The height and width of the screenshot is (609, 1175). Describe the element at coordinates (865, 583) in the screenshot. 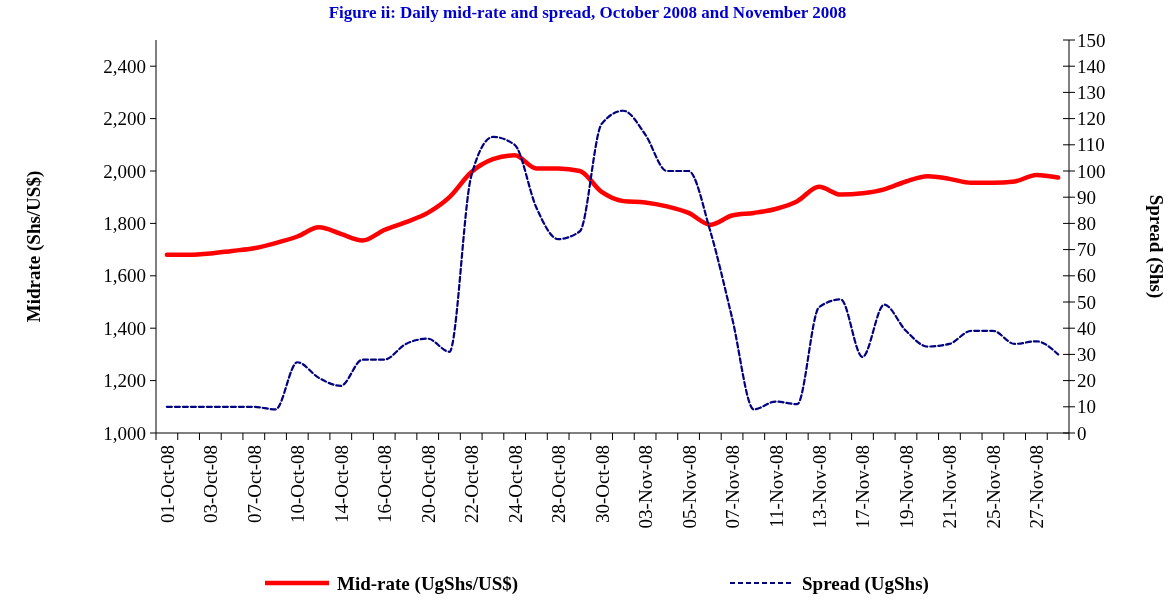

I see `legend-label: Spread (UgShs)` at that location.